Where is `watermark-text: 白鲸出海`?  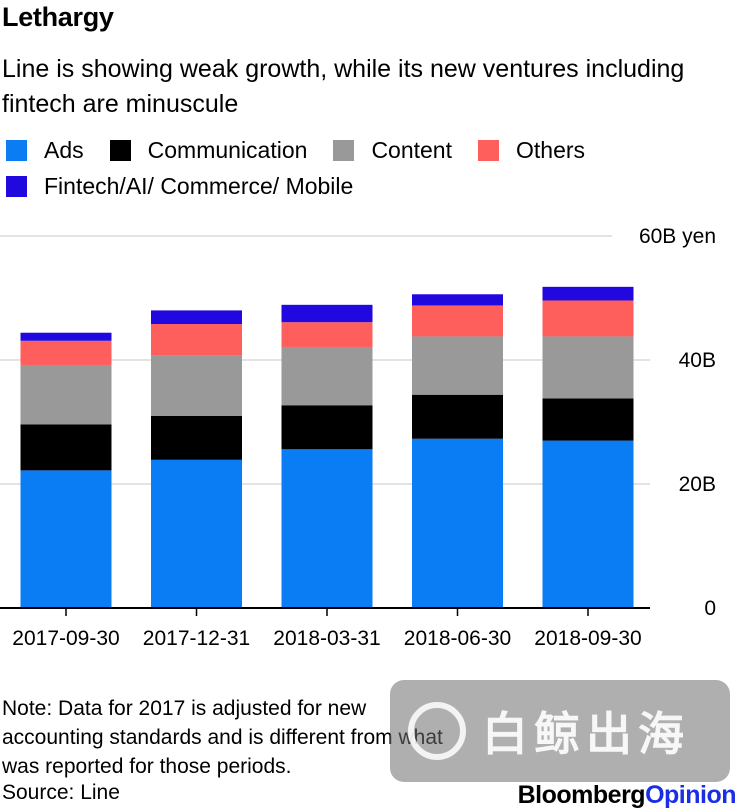 watermark-text: 白鲸出海 is located at coordinates (586, 734).